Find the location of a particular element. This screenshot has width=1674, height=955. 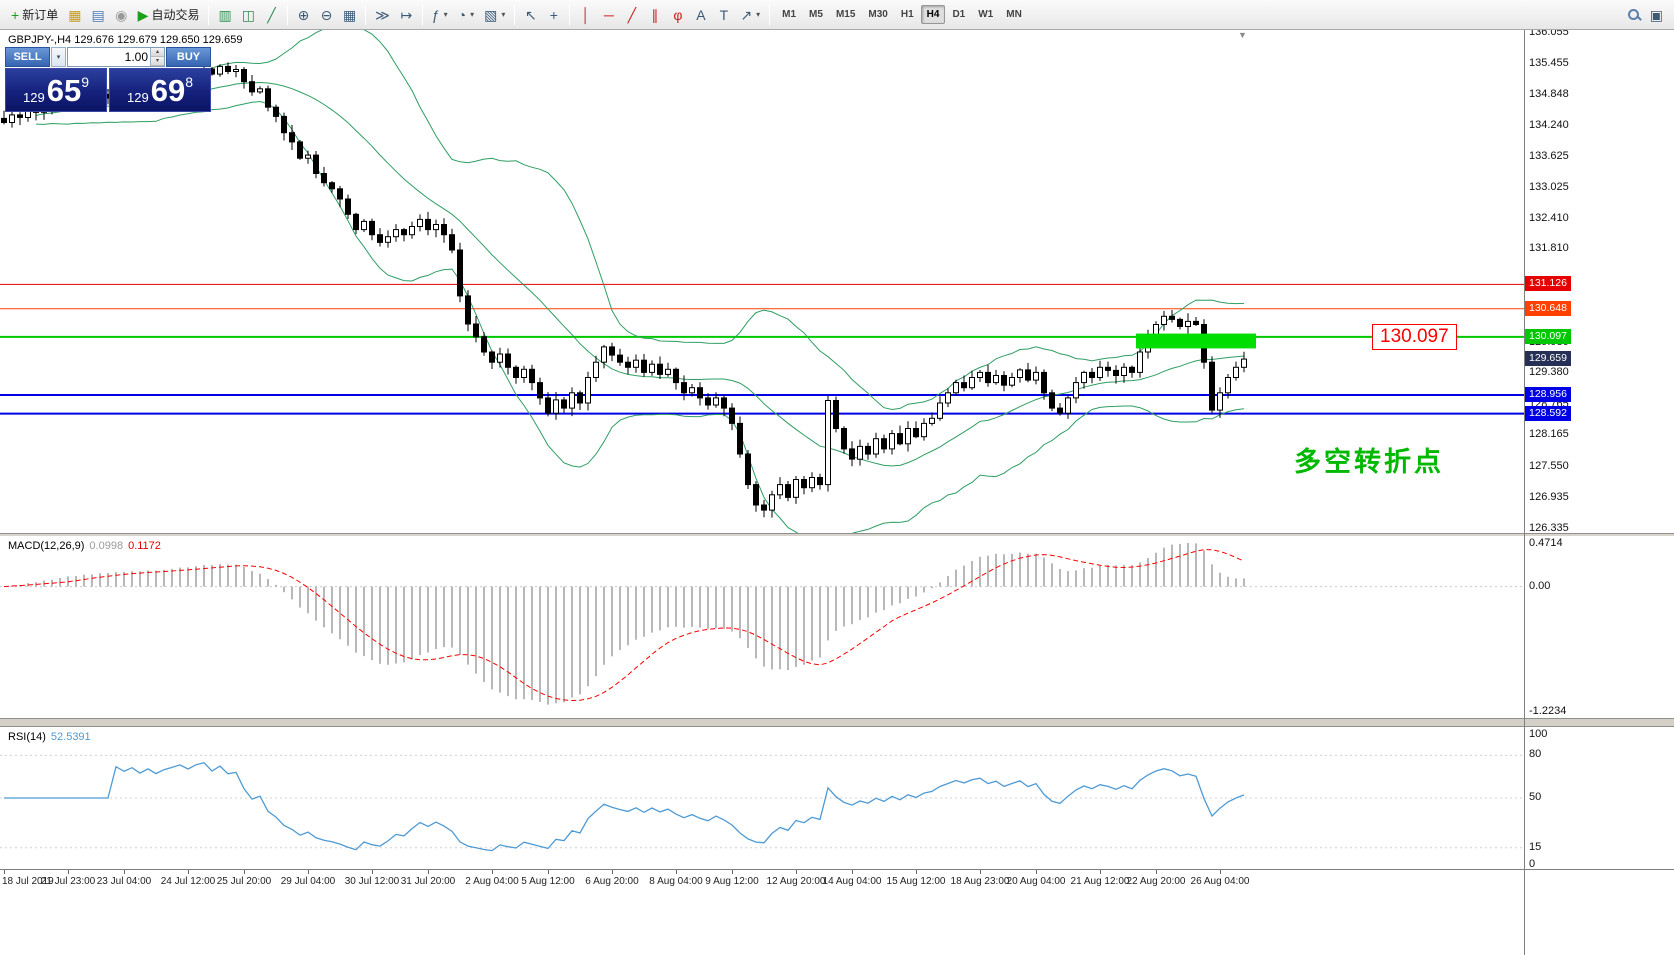

channel-button: ∥ is located at coordinates (654, 15).